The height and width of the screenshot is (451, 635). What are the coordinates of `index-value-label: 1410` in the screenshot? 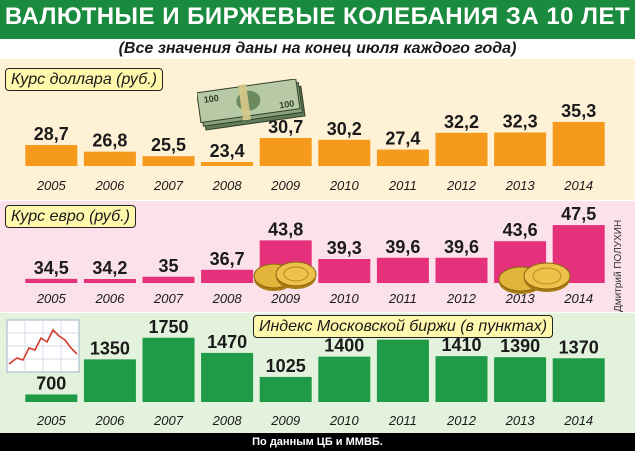 It's located at (461, 345).